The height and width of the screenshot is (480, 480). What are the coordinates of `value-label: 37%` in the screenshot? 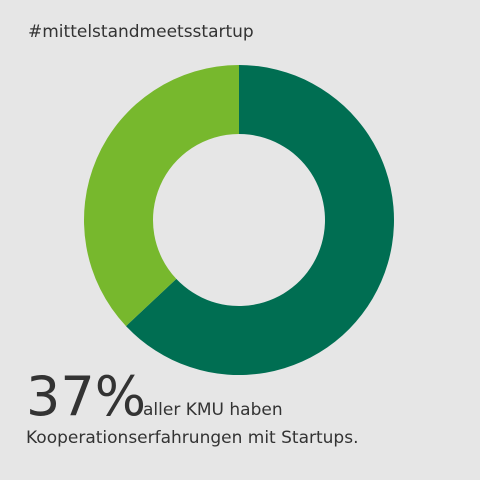 It's located at (86, 396).